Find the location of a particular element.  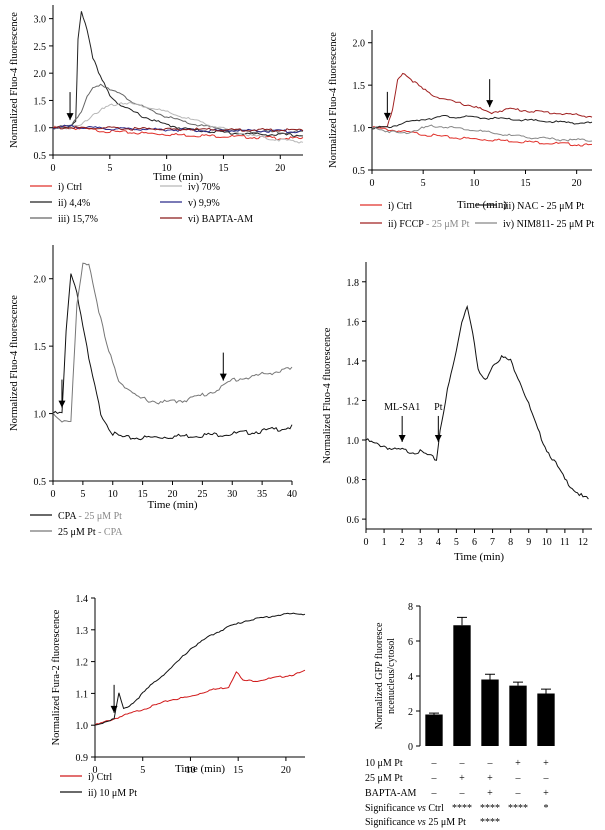

legend-label: ii) 10 μM Pt is located at coordinates (112, 793).